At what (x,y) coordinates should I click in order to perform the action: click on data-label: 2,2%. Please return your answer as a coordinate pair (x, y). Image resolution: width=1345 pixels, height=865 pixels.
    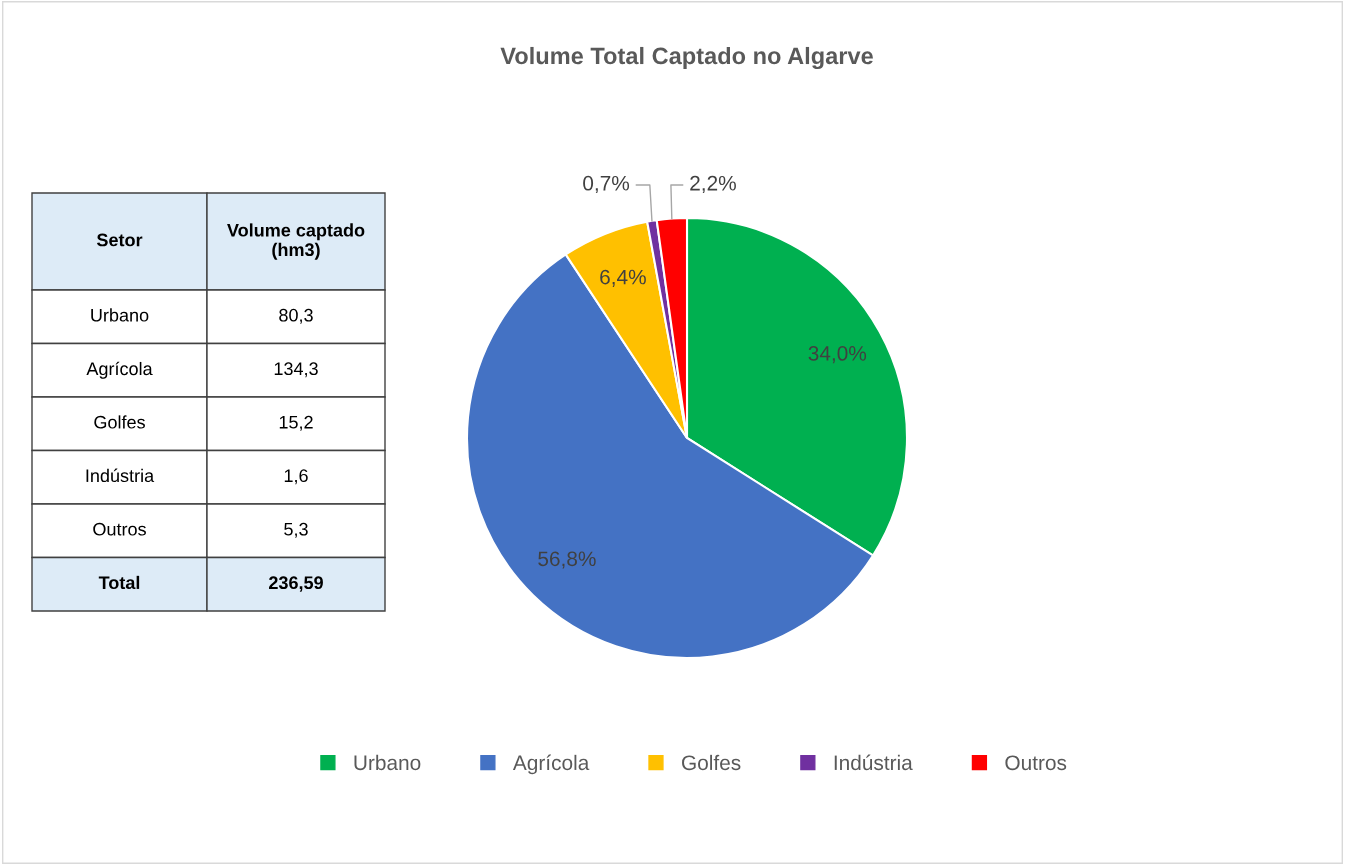
    Looking at the image, I should click on (713, 184).